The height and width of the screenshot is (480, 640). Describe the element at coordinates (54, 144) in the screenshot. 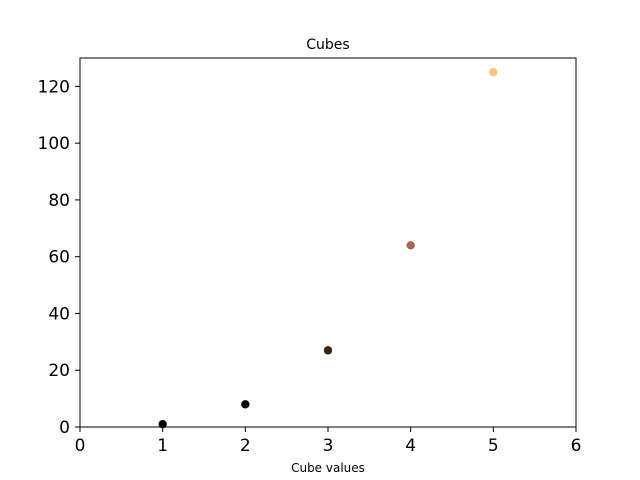

I see `y-tick-label: 100` at that location.